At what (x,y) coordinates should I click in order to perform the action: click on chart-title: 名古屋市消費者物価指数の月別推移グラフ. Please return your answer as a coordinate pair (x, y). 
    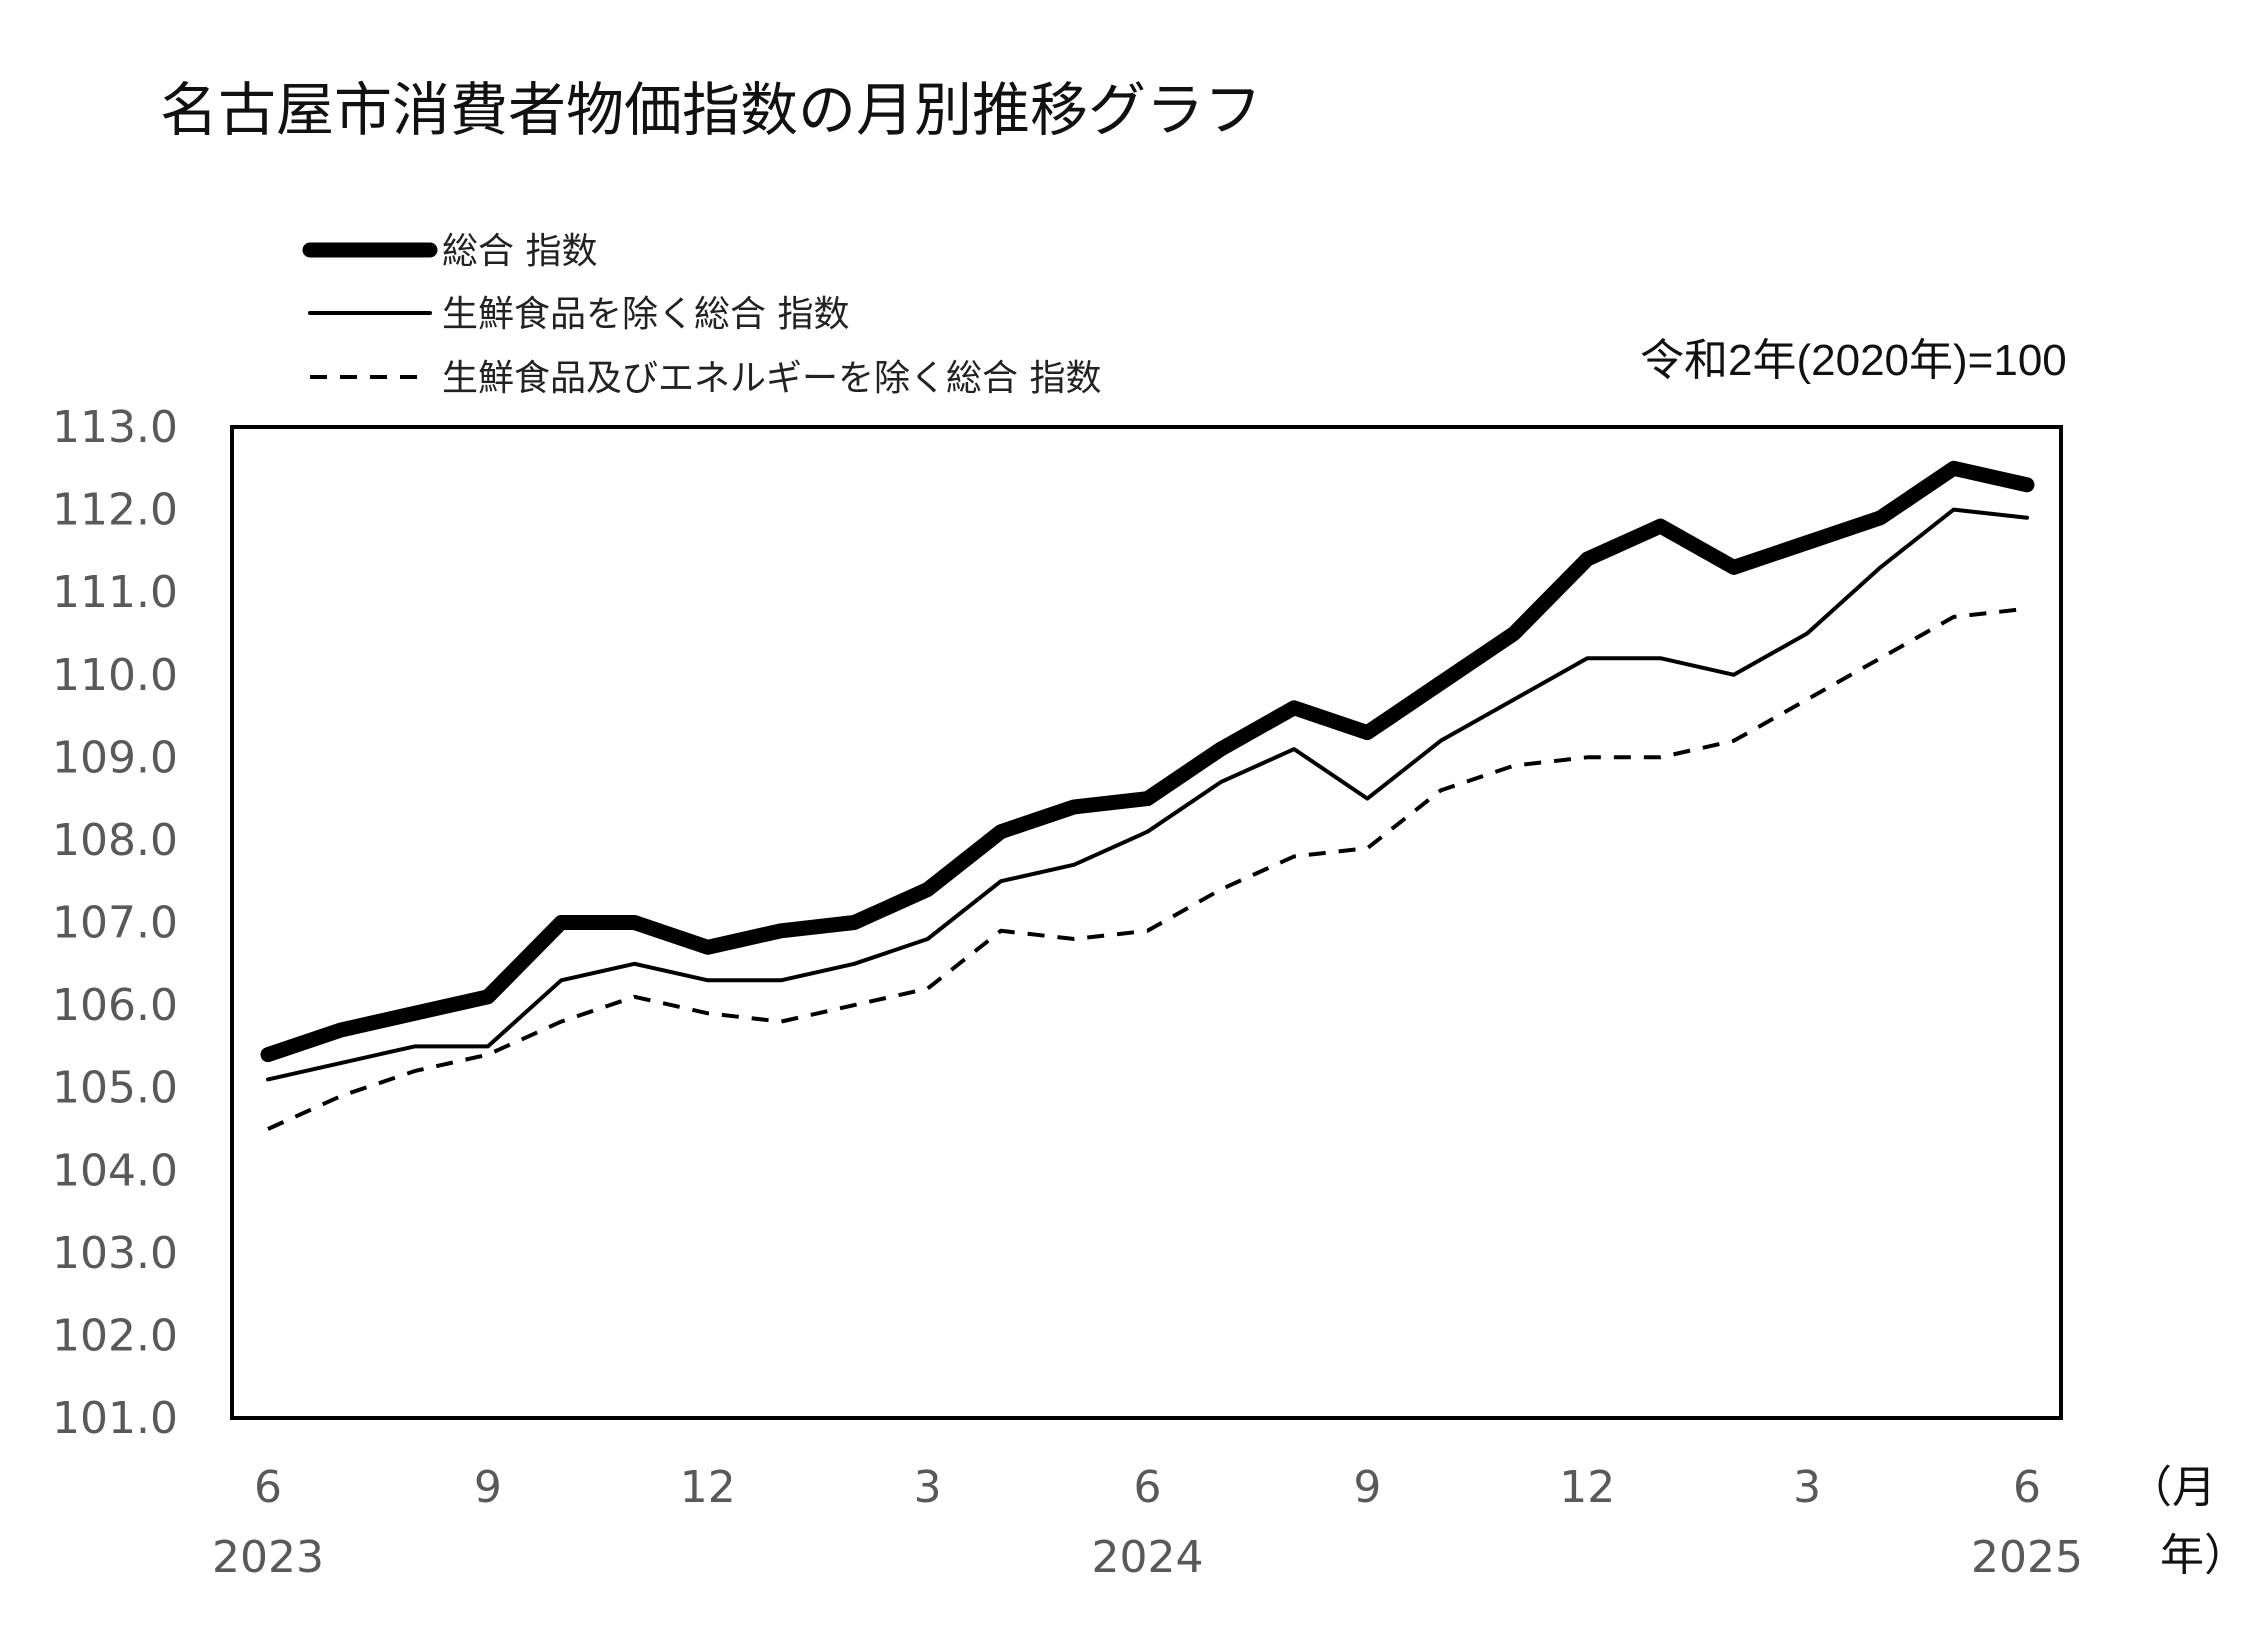
    Looking at the image, I should click on (711, 110).